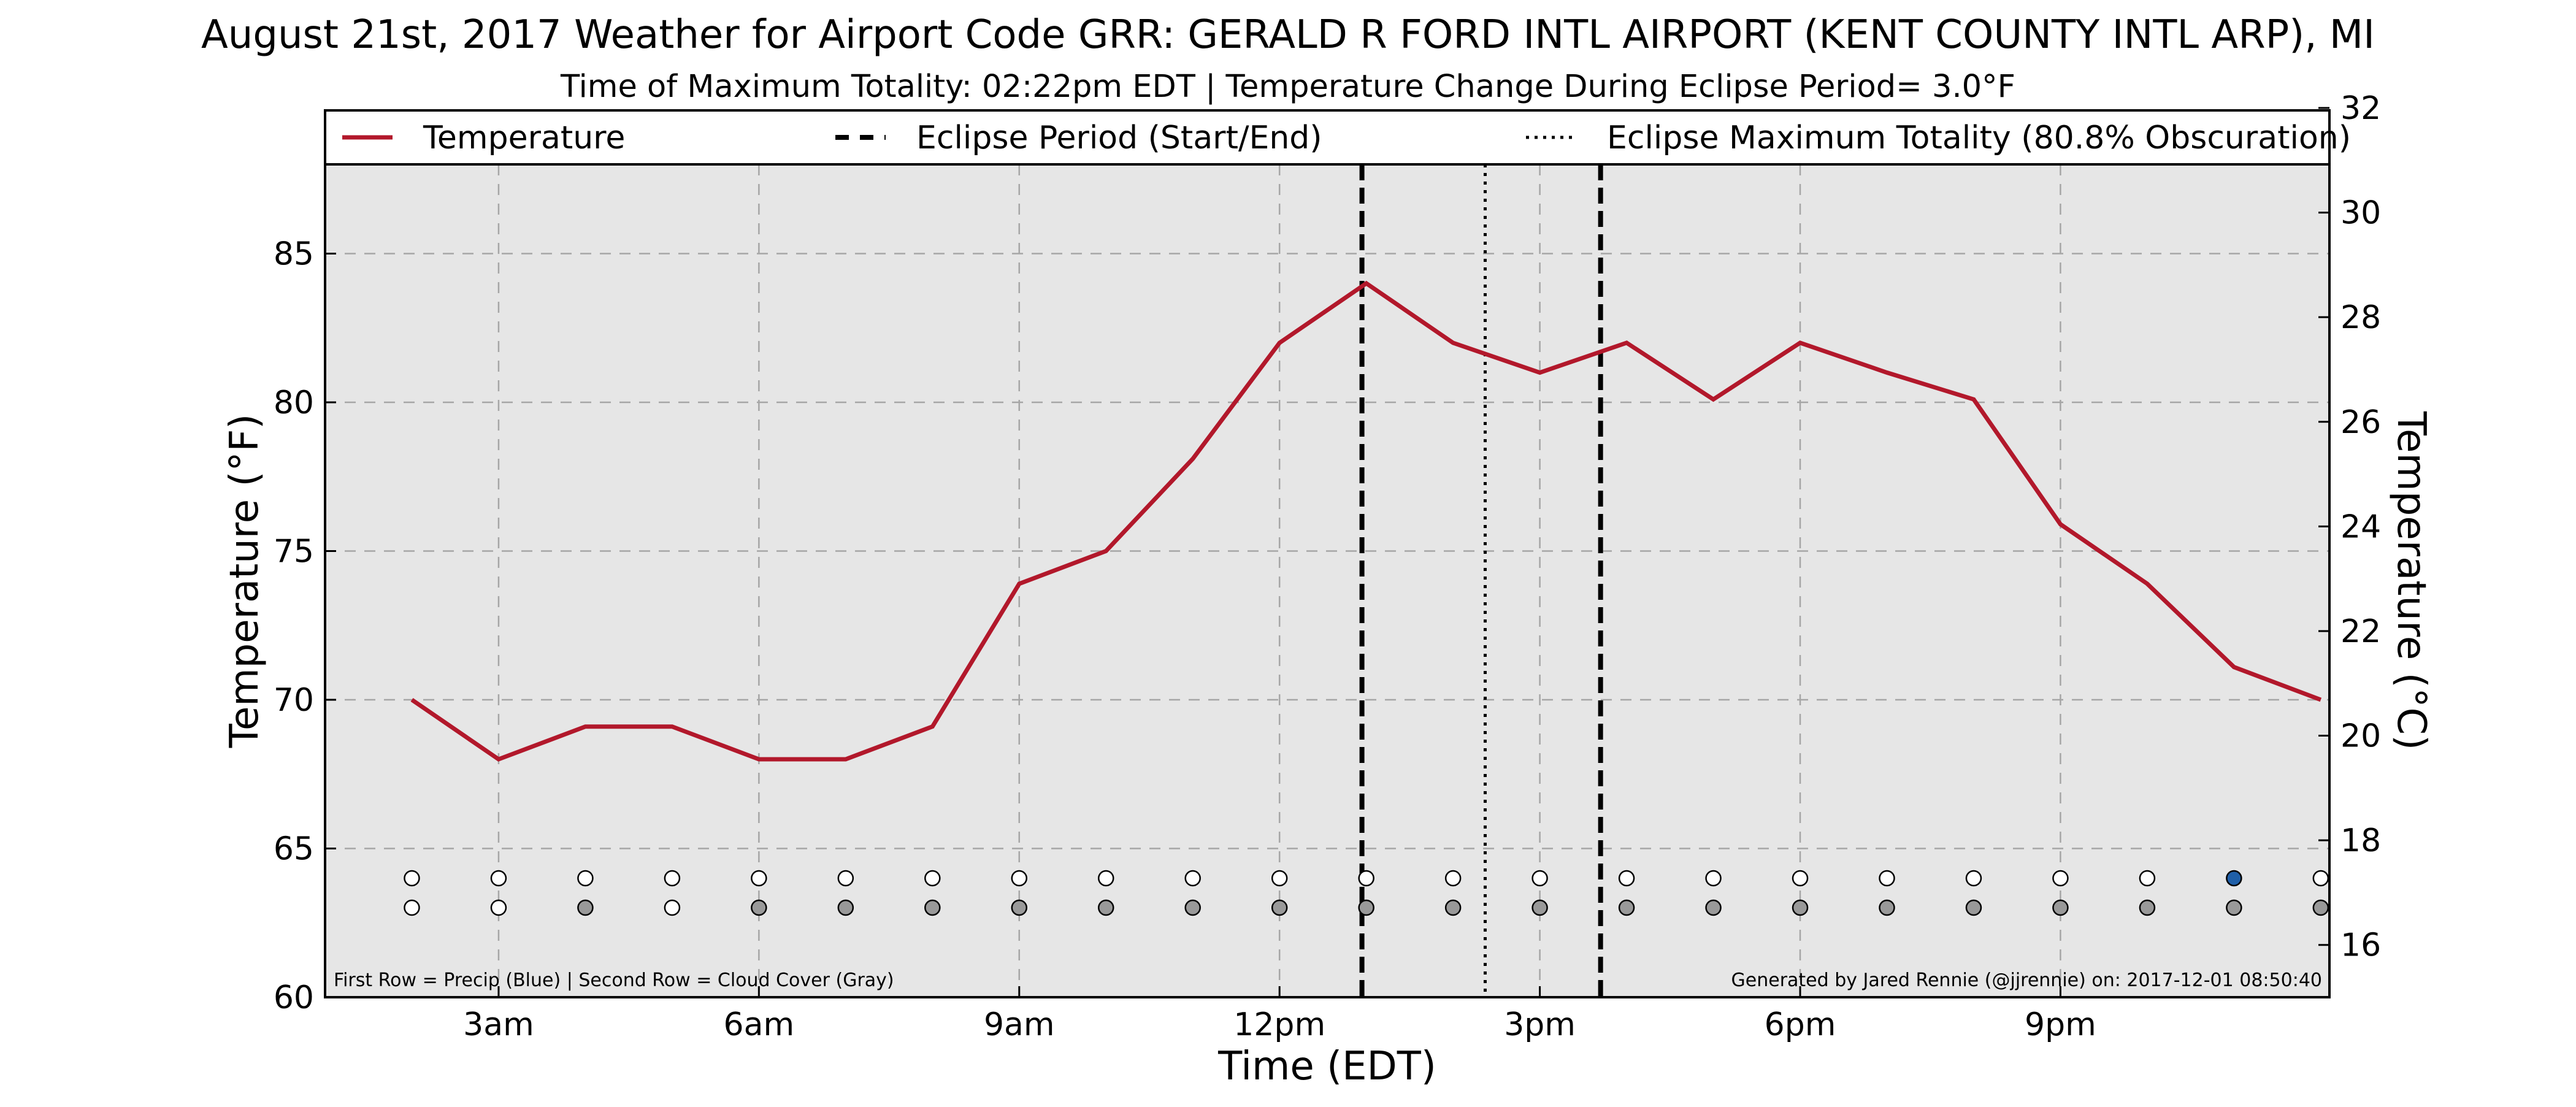 Image resolution: width=2576 pixels, height=1107 pixels. Describe the element at coordinates (1540, 1024) in the screenshot. I see `x-tick-label: 3pm` at that location.